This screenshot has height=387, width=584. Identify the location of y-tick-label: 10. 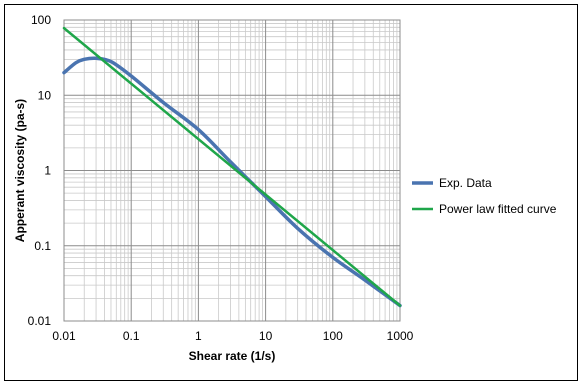
(45, 95).